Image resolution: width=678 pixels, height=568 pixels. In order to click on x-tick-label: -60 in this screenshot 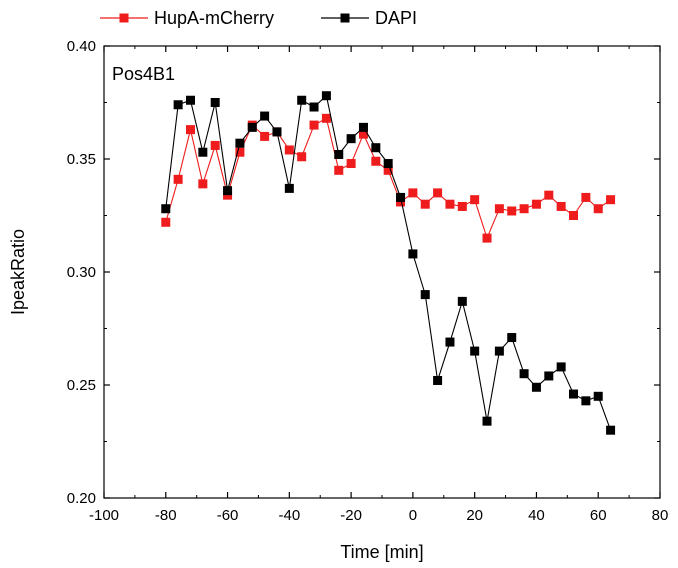, I will do `click(228, 515)`.